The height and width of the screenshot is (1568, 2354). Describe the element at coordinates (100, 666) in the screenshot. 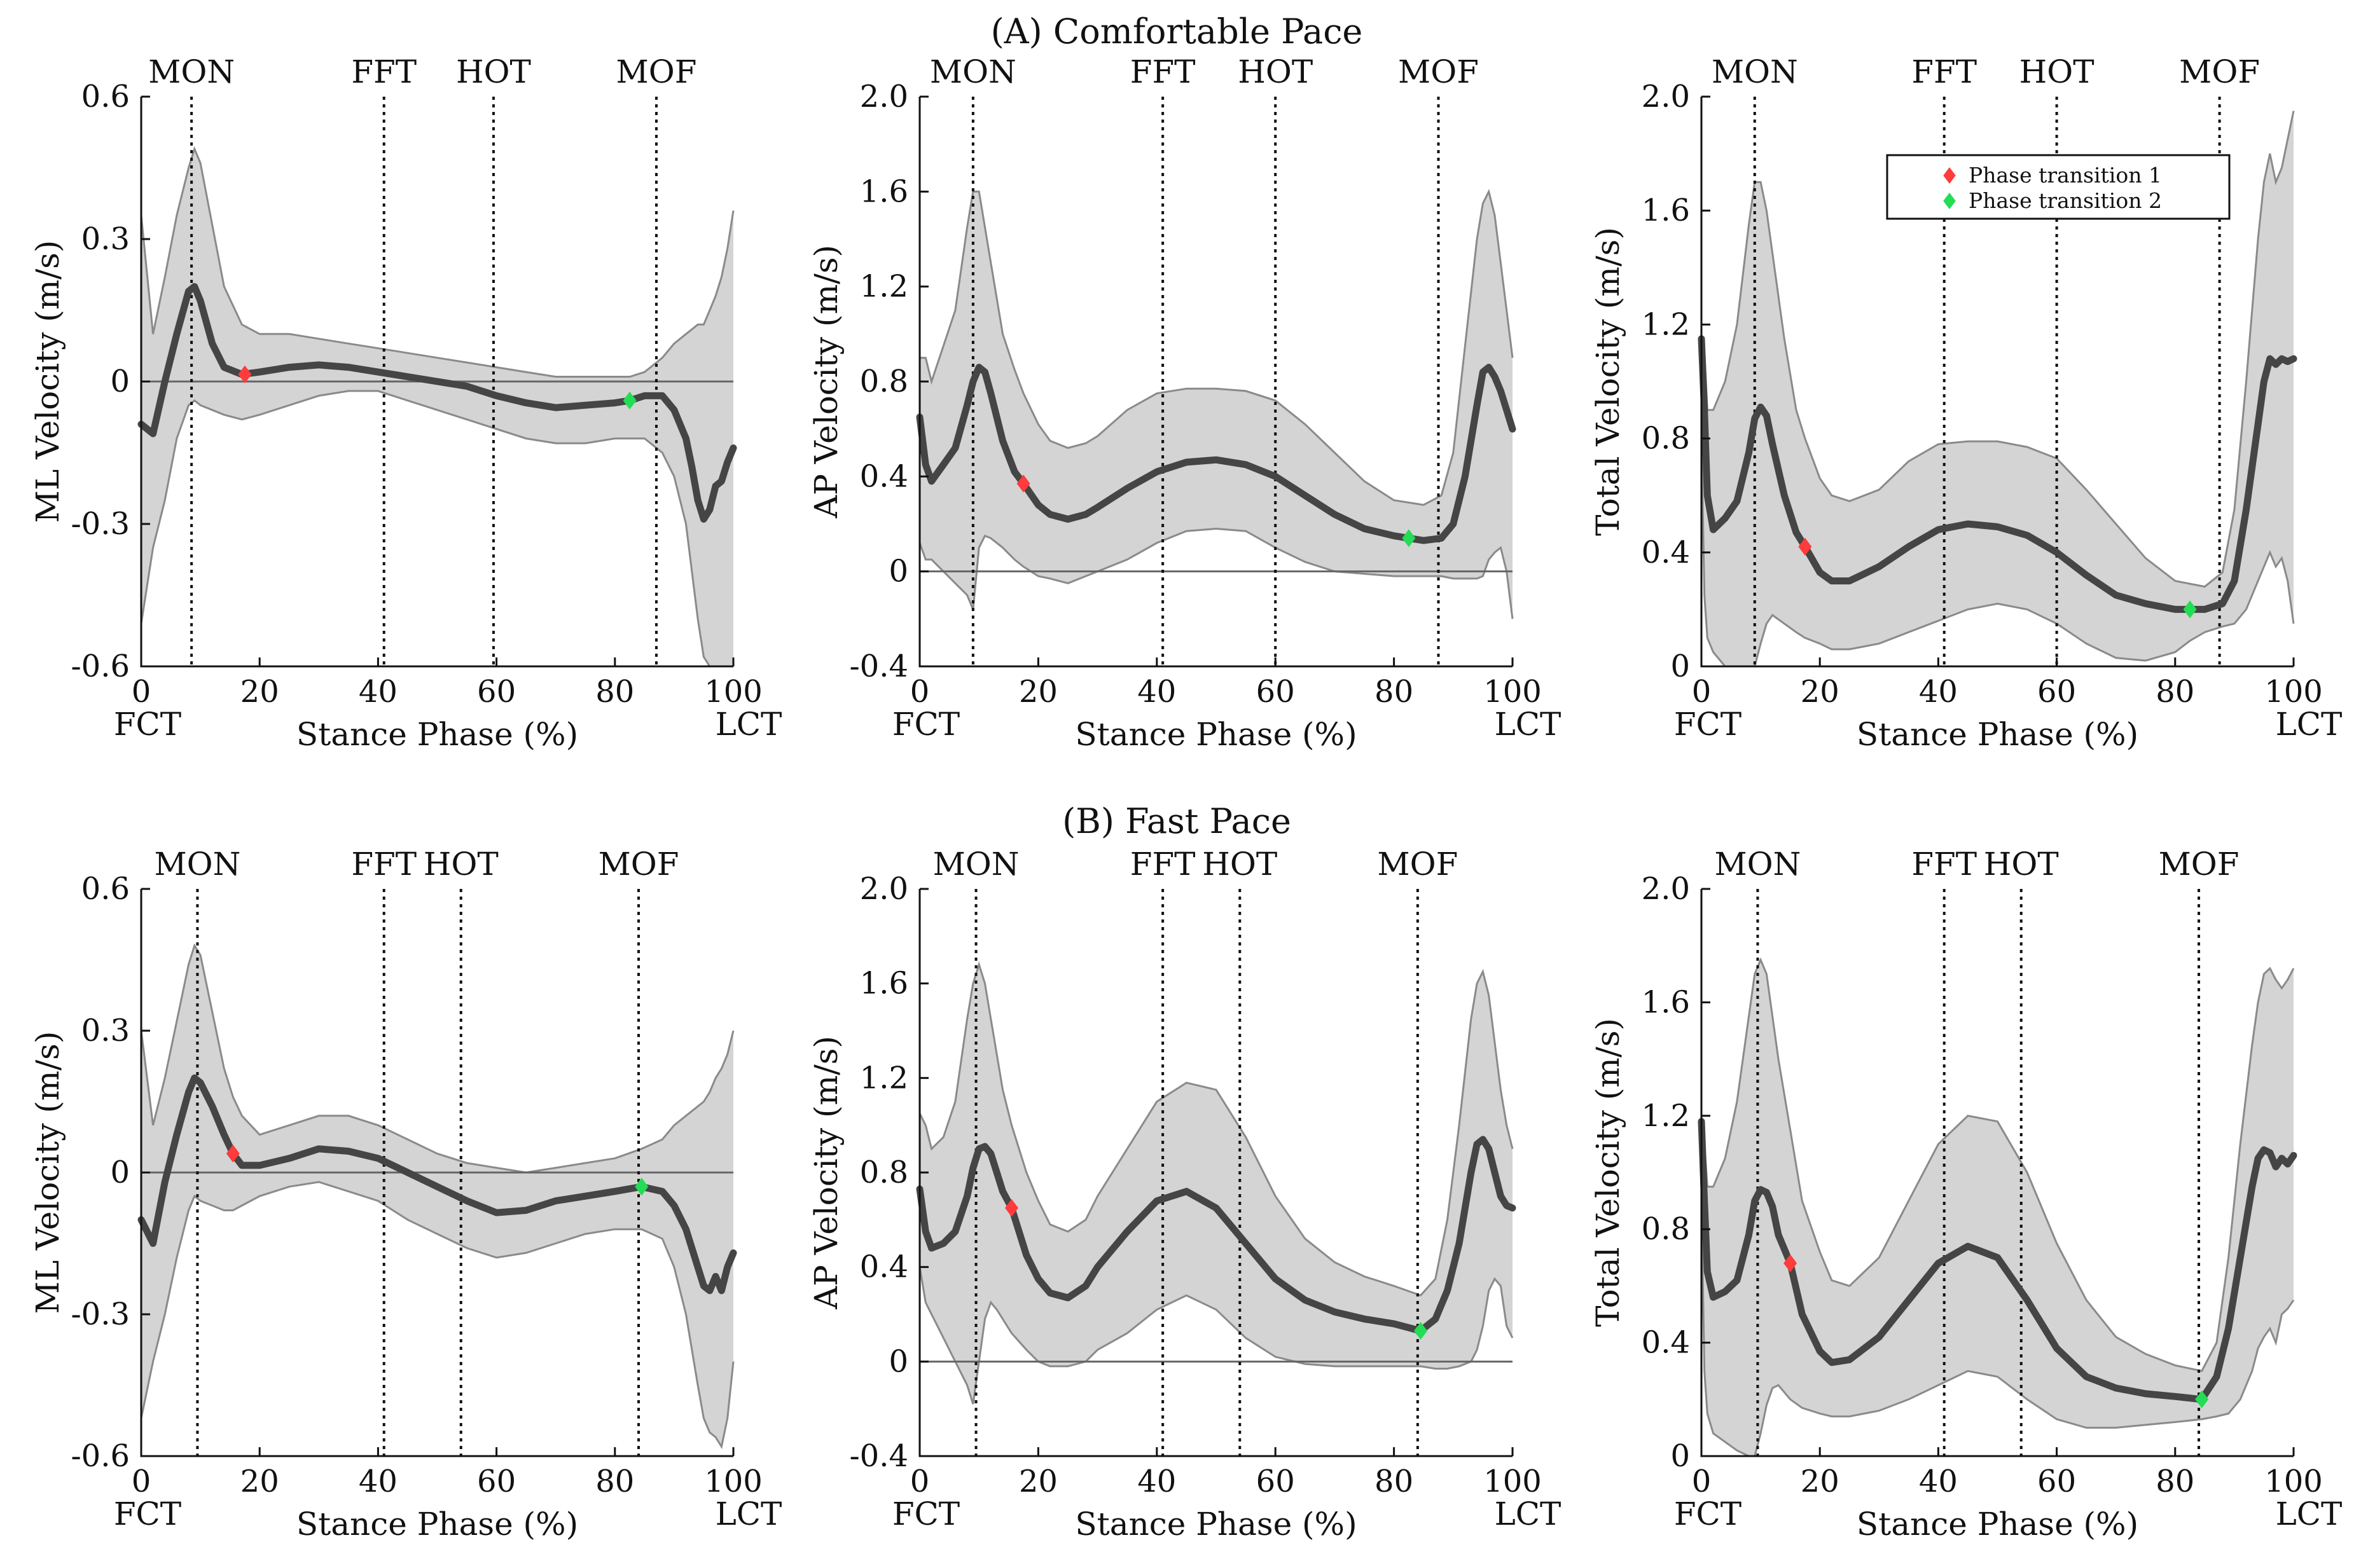

I see `y-tick-label: -0.6` at that location.